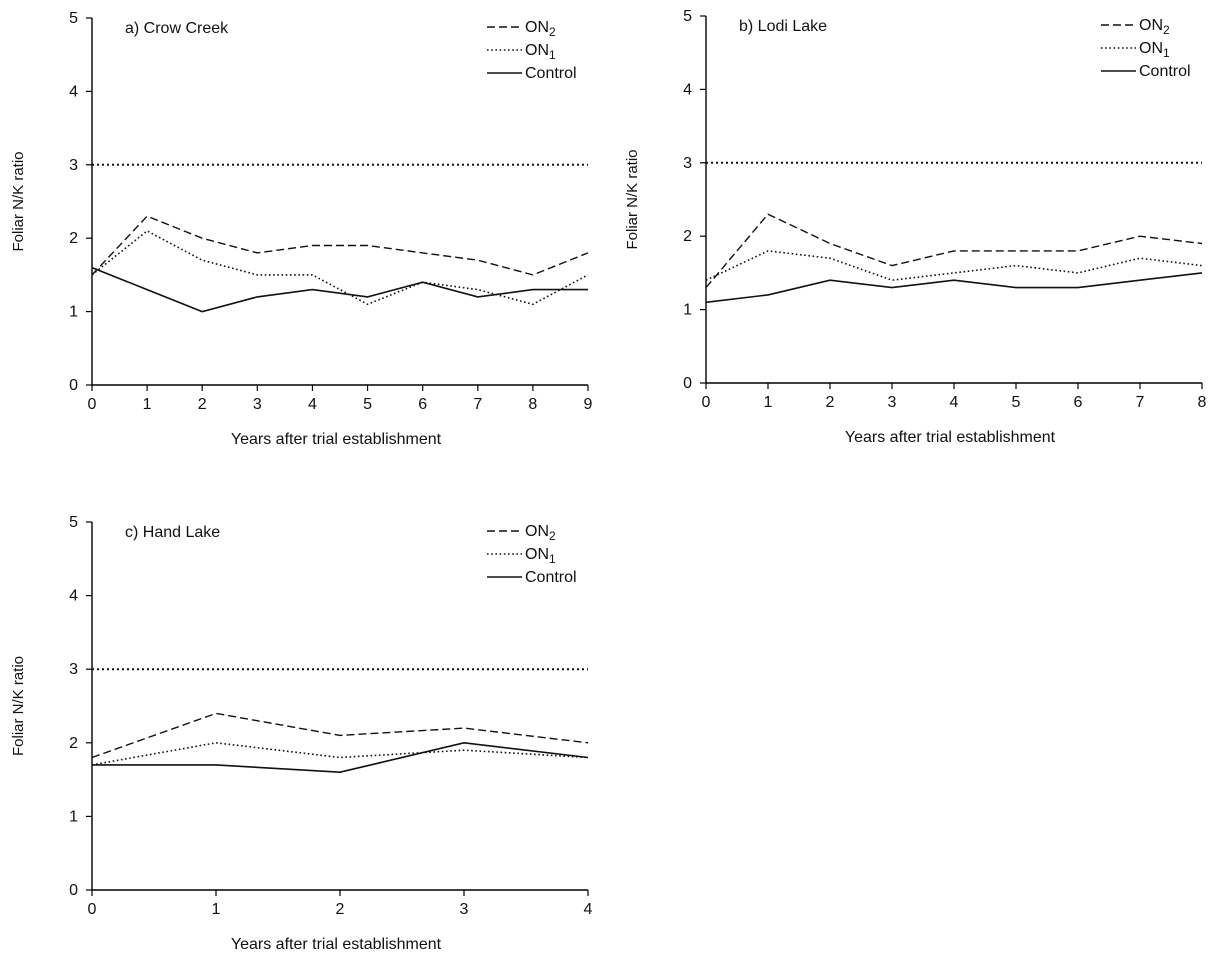 This screenshot has height=962, width=1214. Describe the element at coordinates (172, 532) in the screenshot. I see `panel-title: c) Hand Lake` at that location.